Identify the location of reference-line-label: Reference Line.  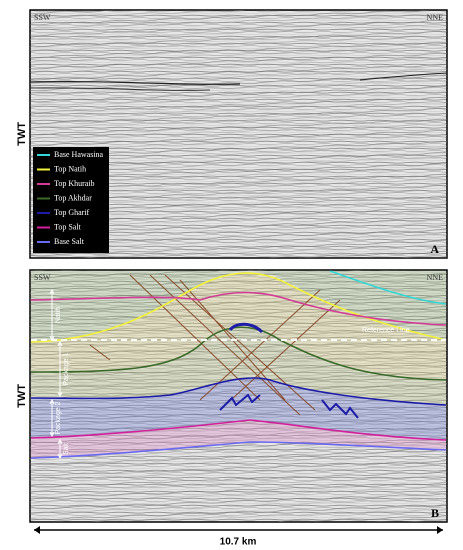
(386, 330).